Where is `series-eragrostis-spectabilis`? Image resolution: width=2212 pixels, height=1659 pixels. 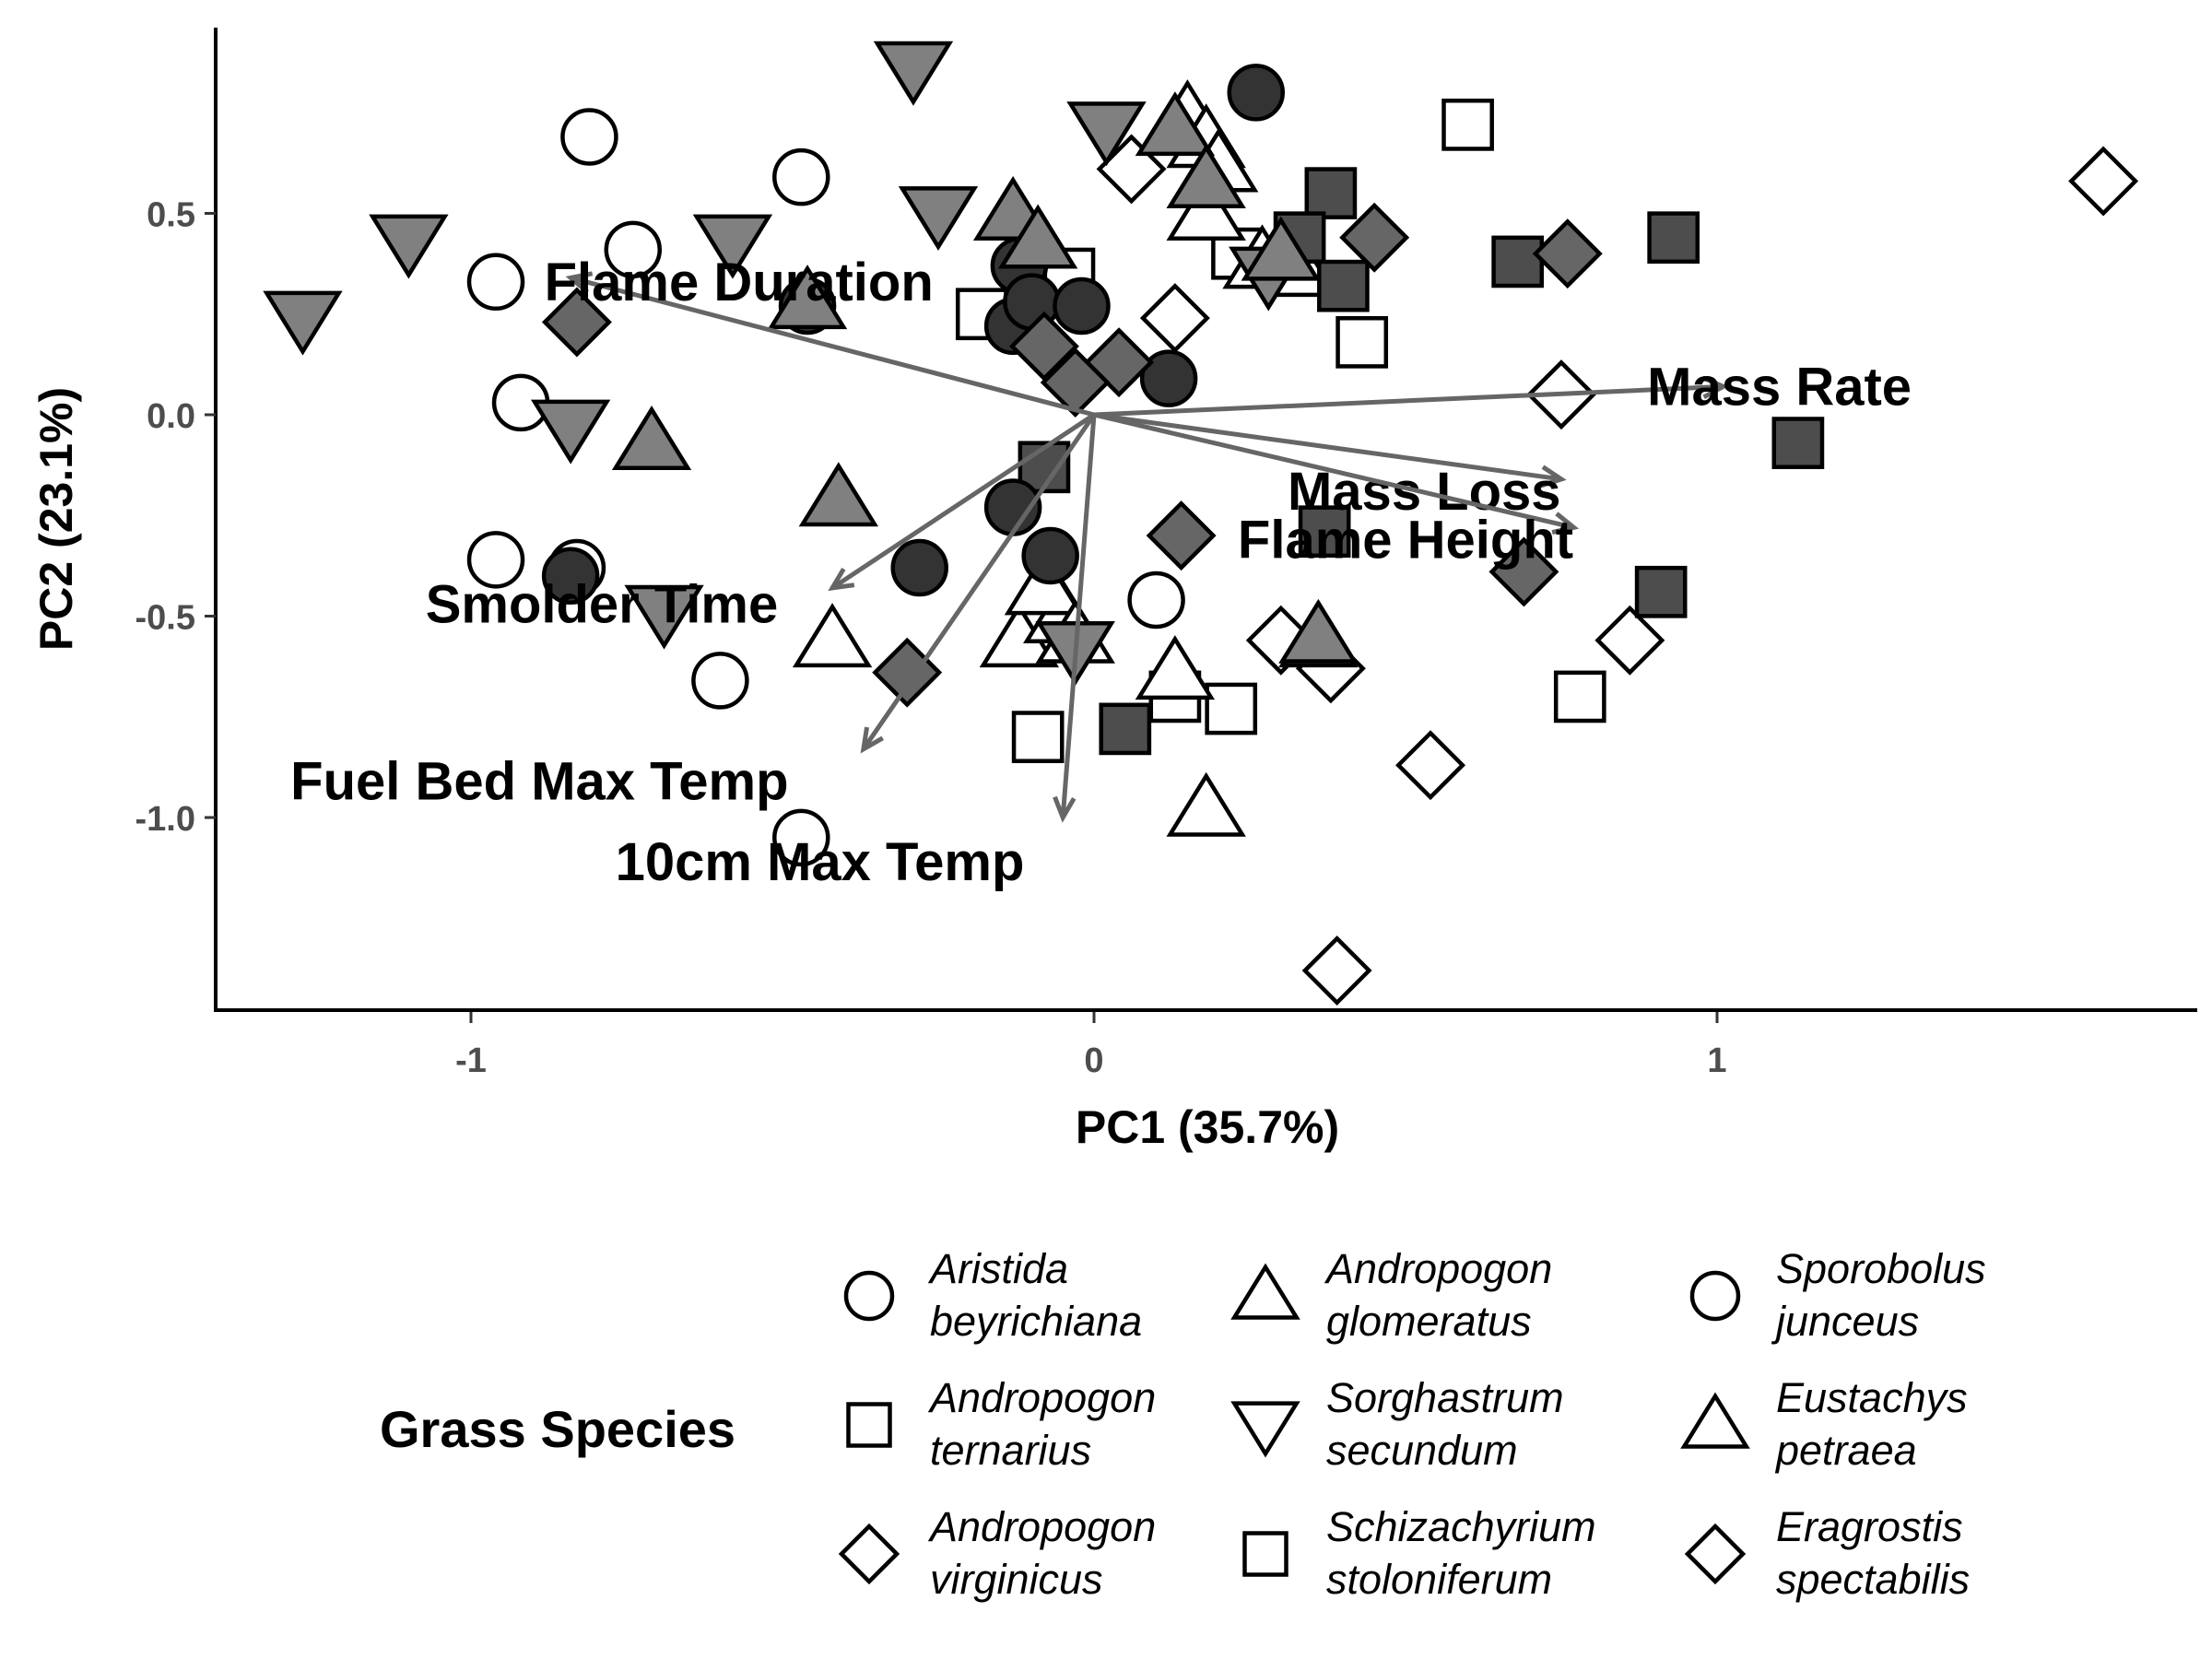 series-eragrostis-spectabilis is located at coordinates (1072, 455).